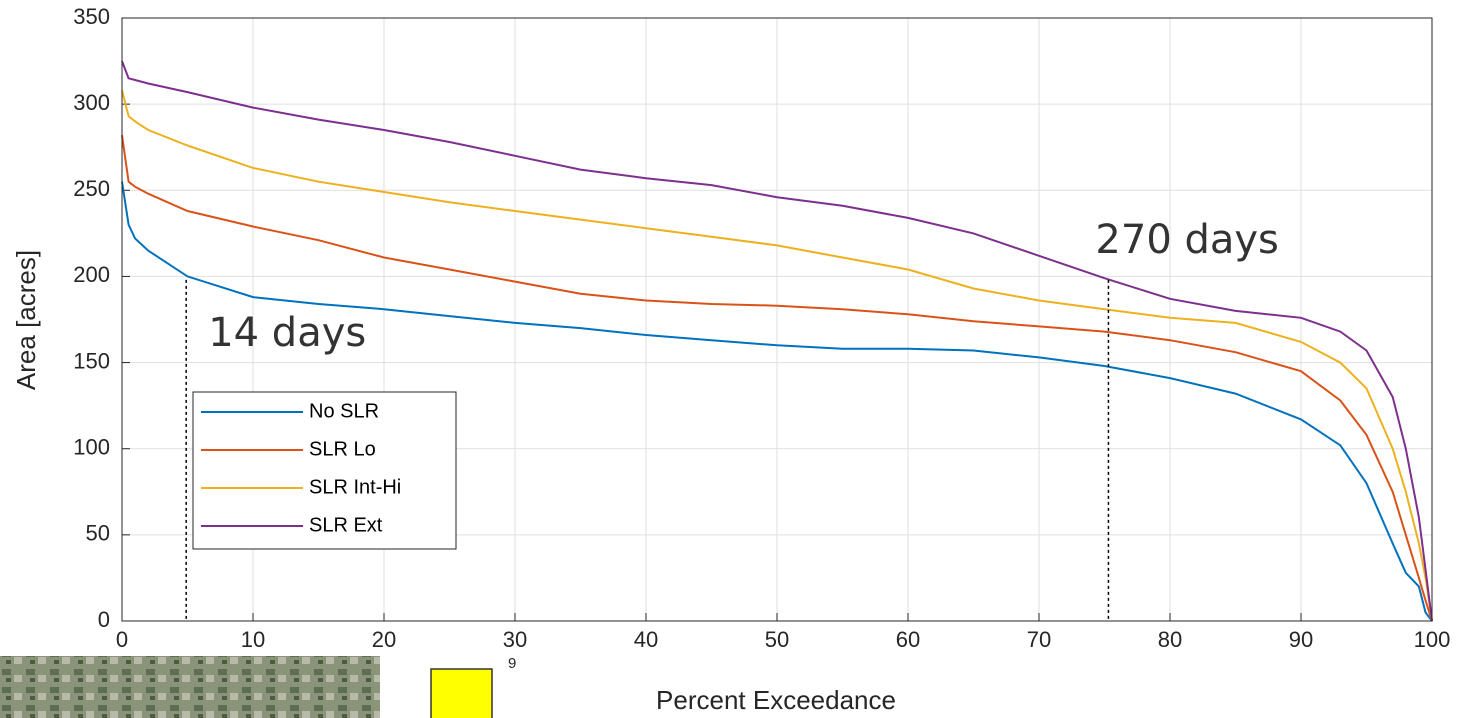 This screenshot has height=718, width=1462. What do you see at coordinates (122, 639) in the screenshot?
I see `x-tick-label: 0` at bounding box center [122, 639].